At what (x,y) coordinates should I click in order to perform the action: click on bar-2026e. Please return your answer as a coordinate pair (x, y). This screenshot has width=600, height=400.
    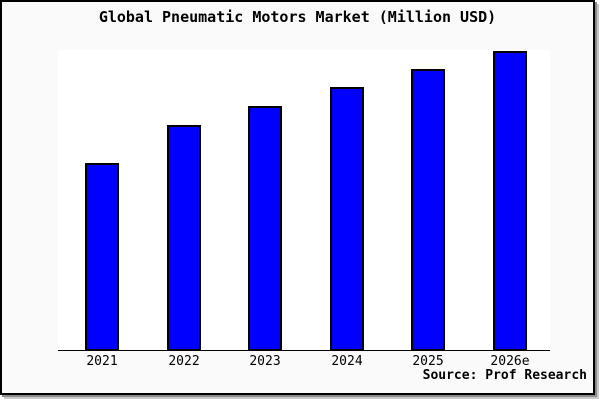
    Looking at the image, I should click on (510, 201).